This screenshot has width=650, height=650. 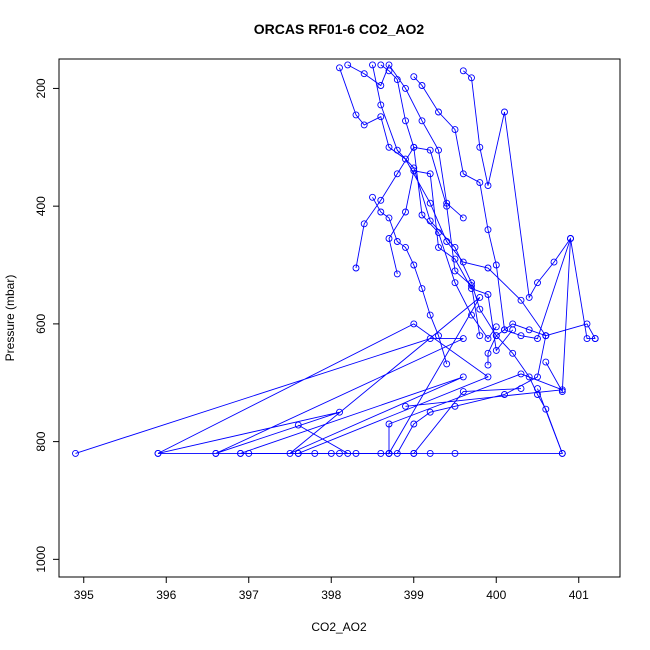 I want to click on x-tick-label: 401, so click(x=579, y=595).